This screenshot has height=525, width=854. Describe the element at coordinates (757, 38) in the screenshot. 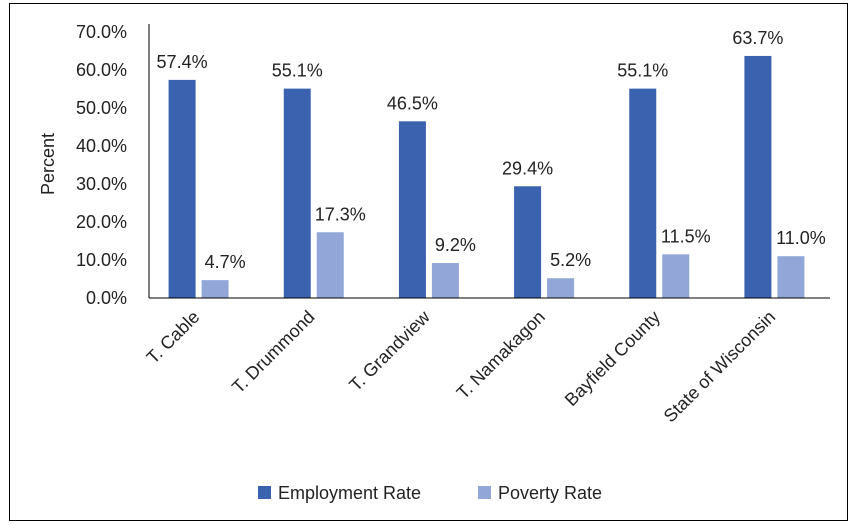

I see `employment-rate-data-label: 63.7%` at that location.